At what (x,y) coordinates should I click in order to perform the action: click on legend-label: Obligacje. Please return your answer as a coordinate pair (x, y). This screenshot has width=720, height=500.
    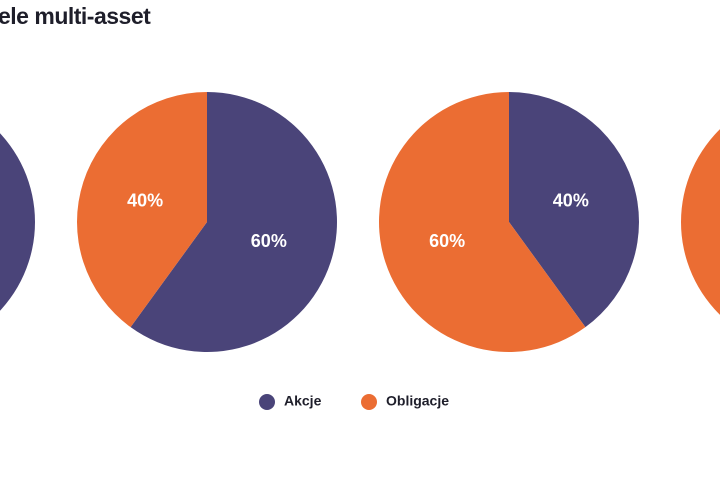
    Looking at the image, I should click on (417, 401).